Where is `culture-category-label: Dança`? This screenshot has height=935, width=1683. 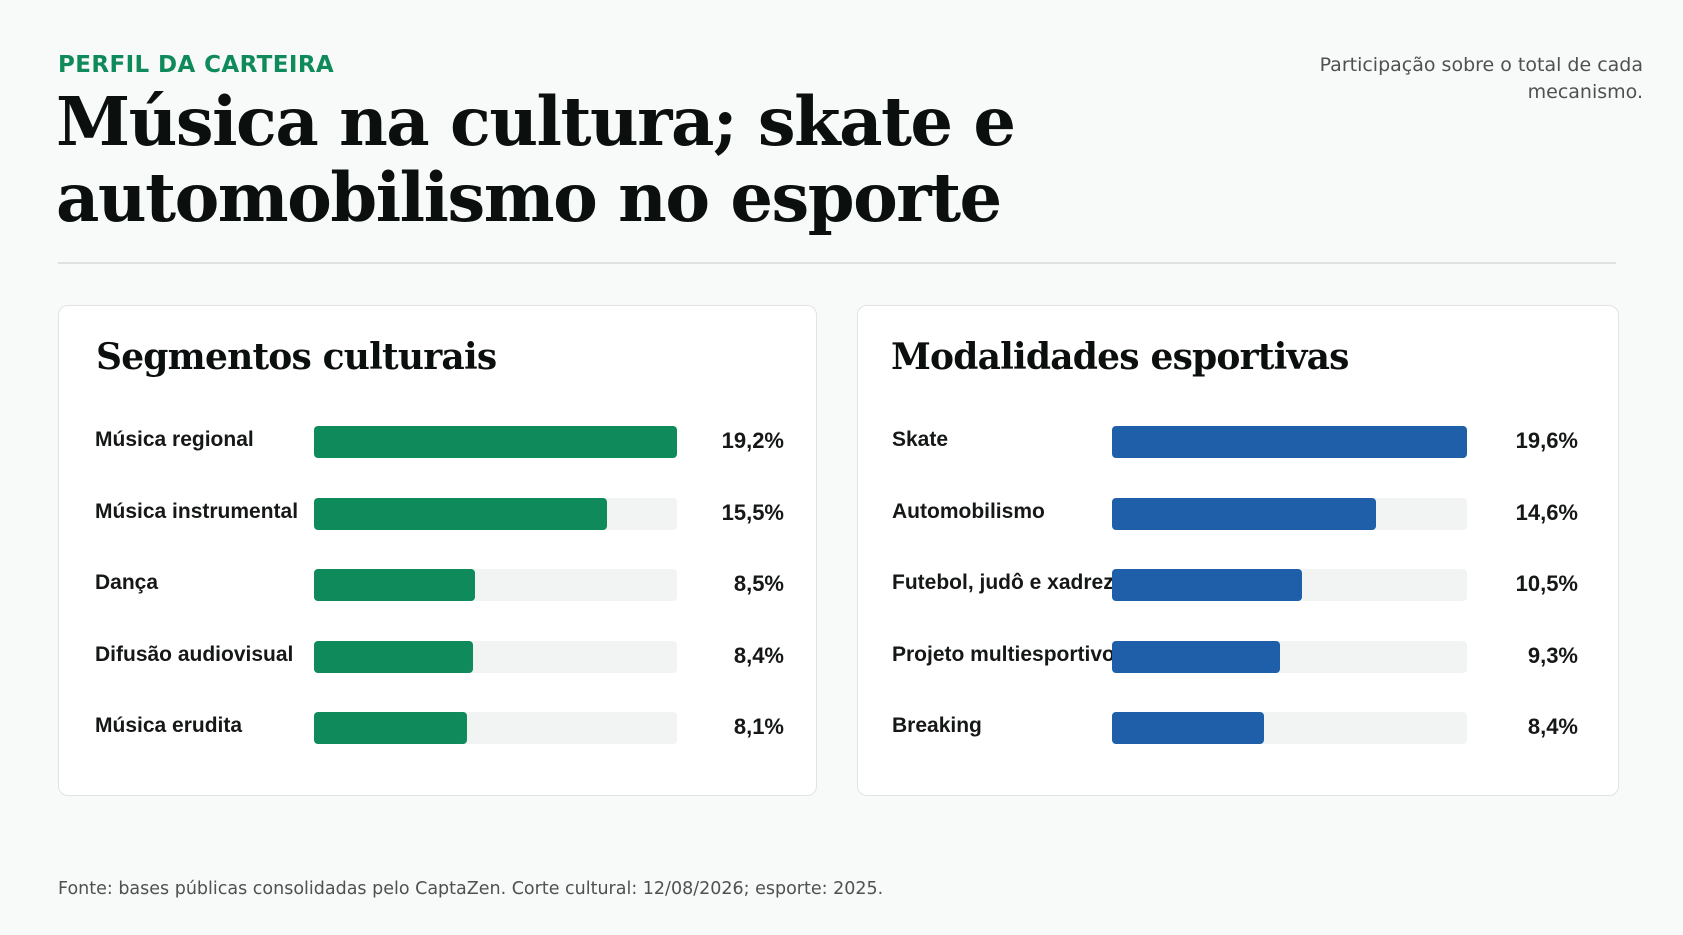 culture-category-label: Dança is located at coordinates (127, 582).